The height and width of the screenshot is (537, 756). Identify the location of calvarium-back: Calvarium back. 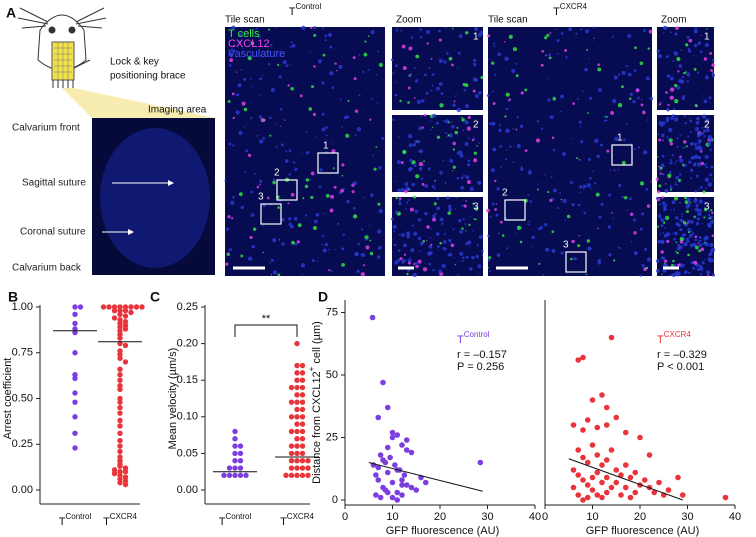
(47, 268).